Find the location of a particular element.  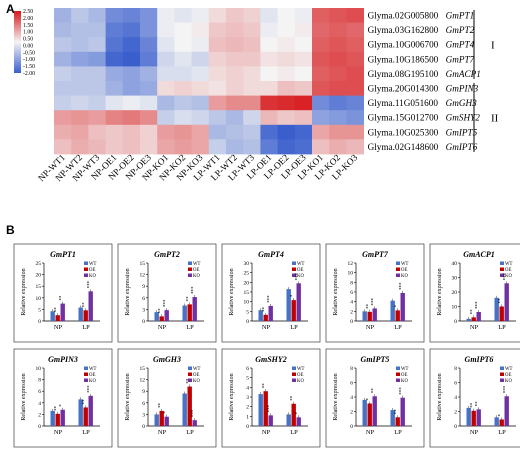

legend-label: WT is located at coordinates (93, 264).